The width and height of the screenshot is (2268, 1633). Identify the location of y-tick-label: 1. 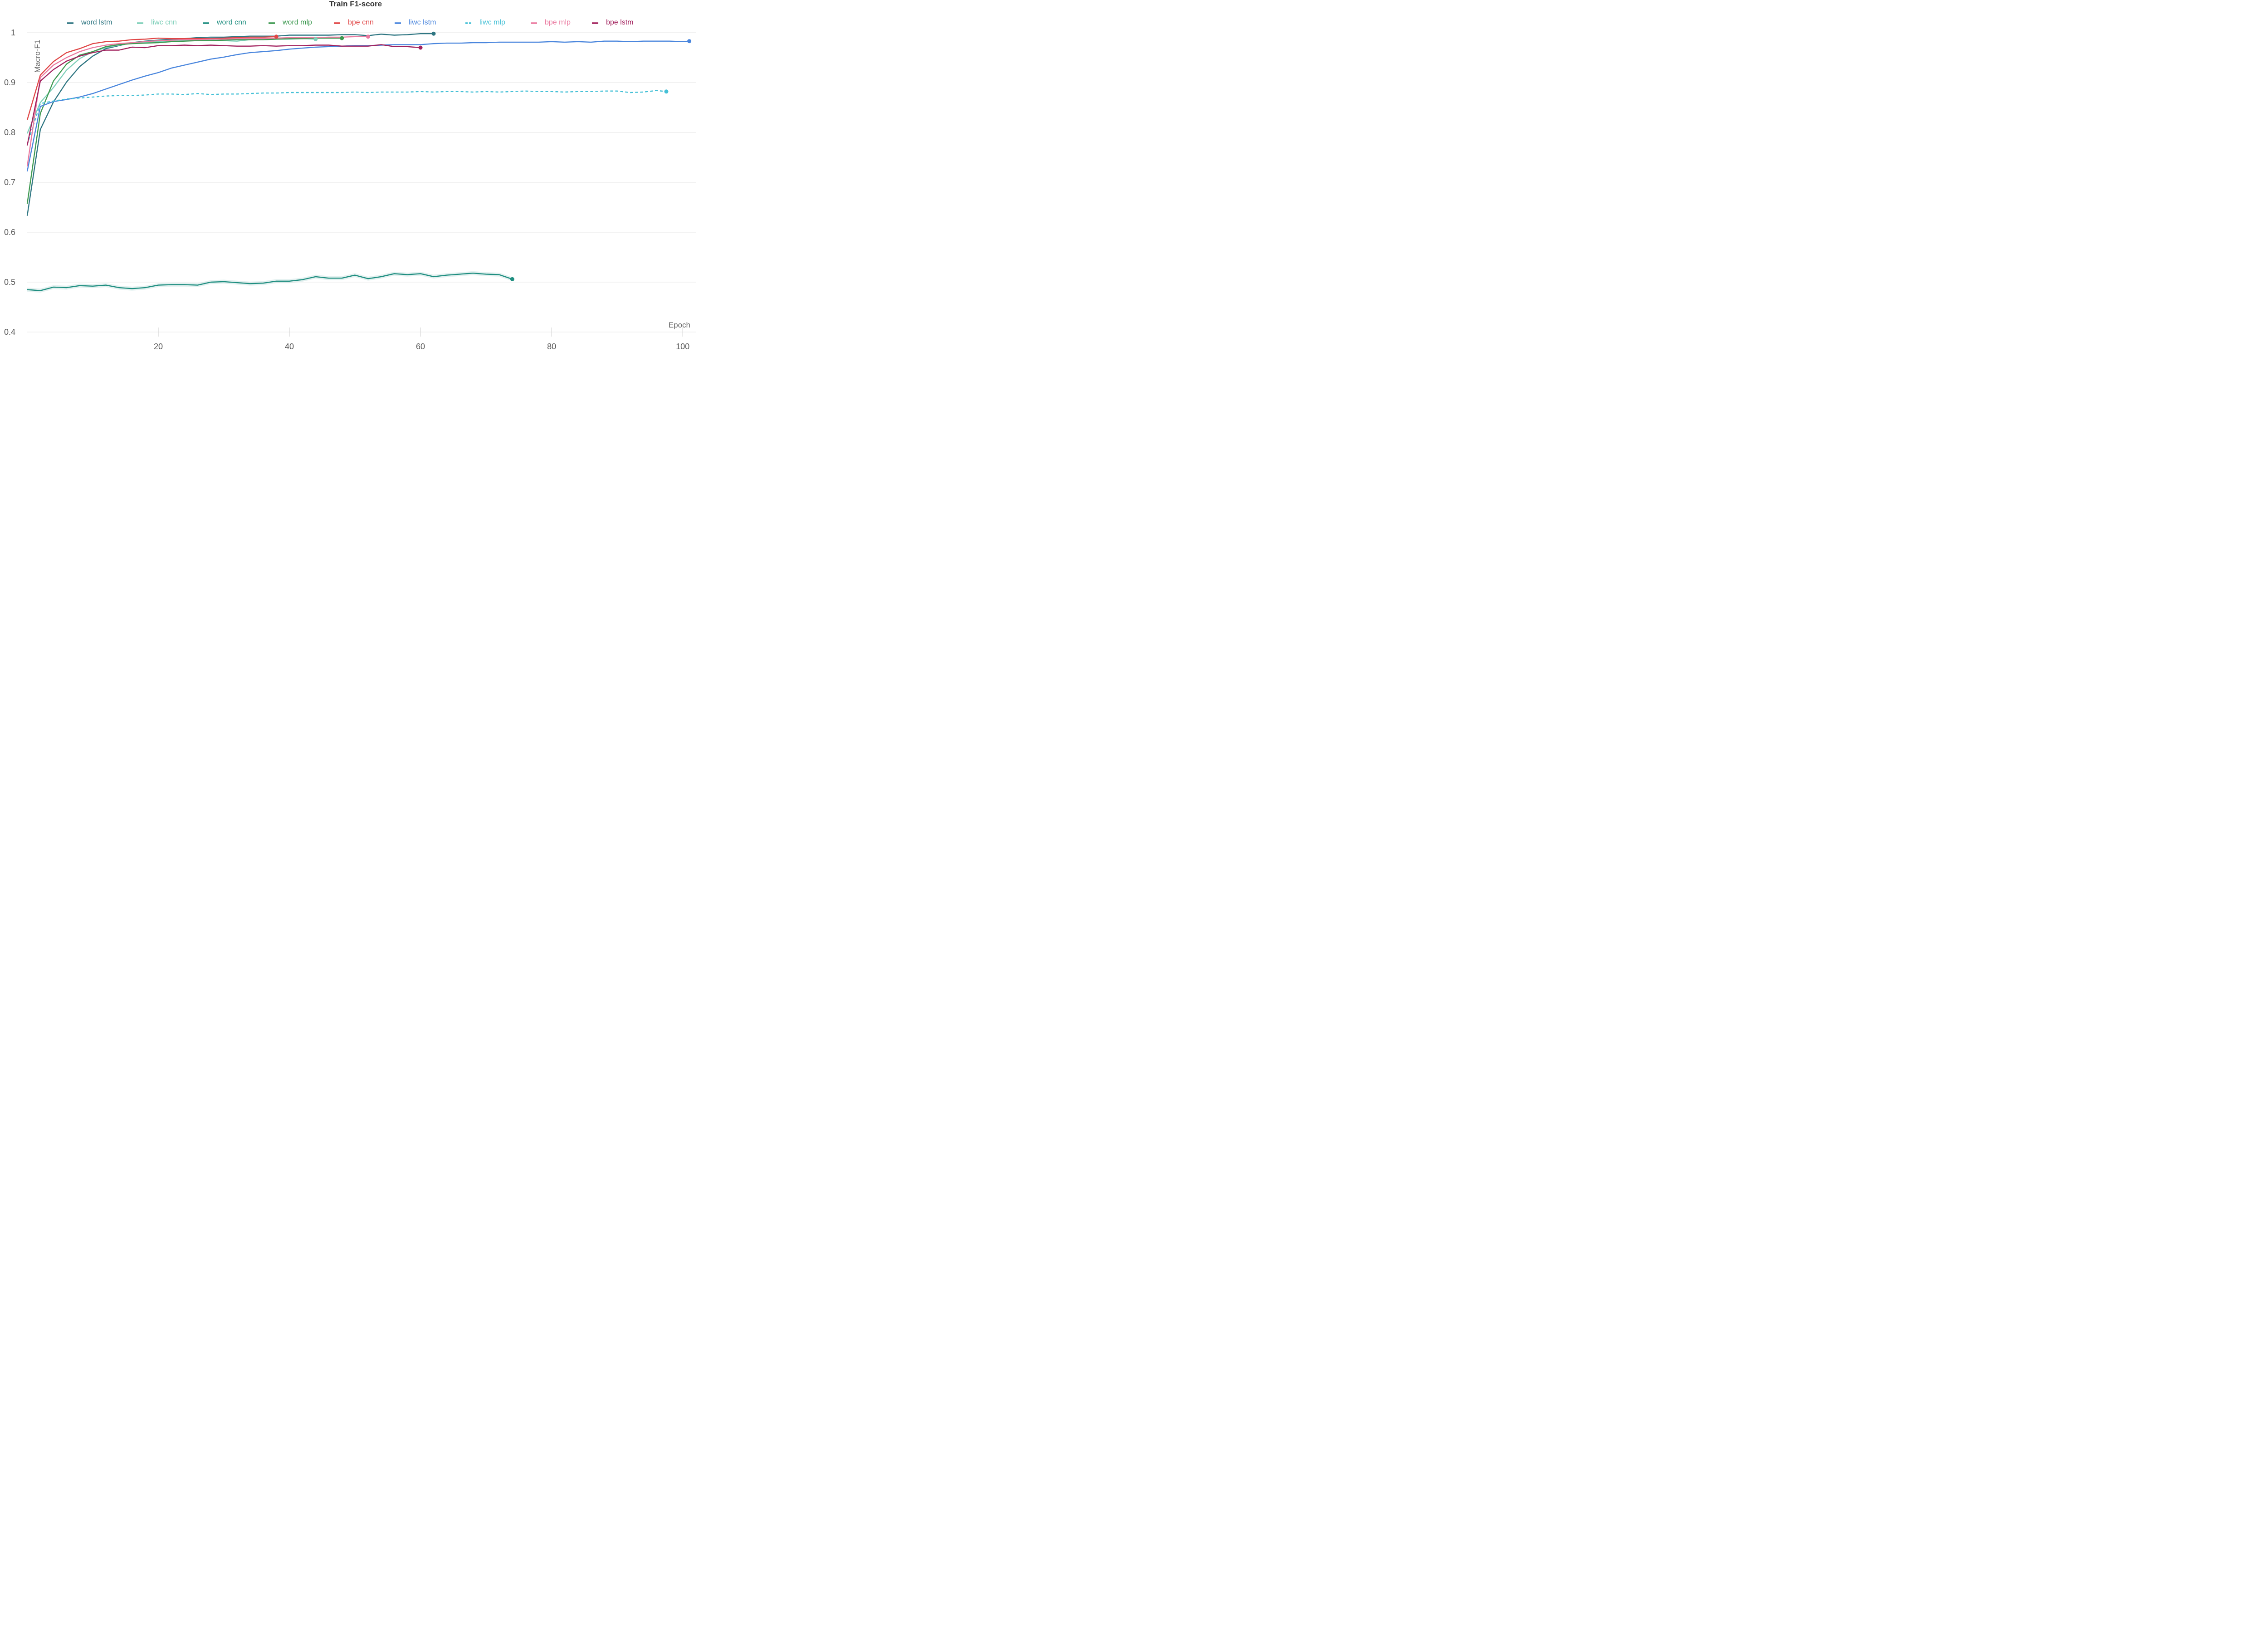
(13, 32).